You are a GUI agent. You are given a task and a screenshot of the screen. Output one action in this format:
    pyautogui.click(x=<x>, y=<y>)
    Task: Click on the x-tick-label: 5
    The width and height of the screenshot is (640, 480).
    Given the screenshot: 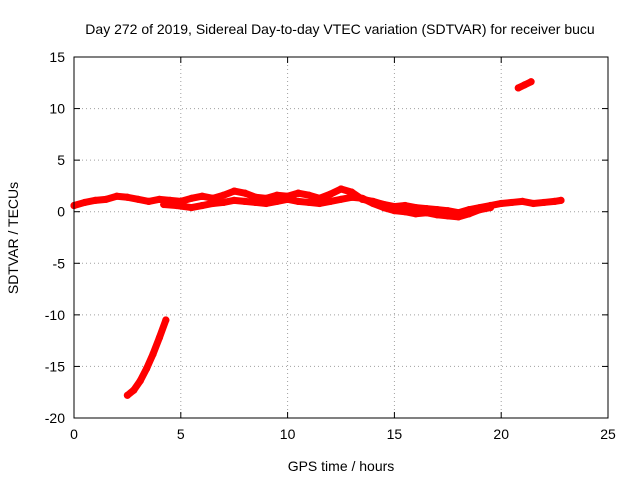 What is the action you would take?
    pyautogui.click(x=181, y=434)
    